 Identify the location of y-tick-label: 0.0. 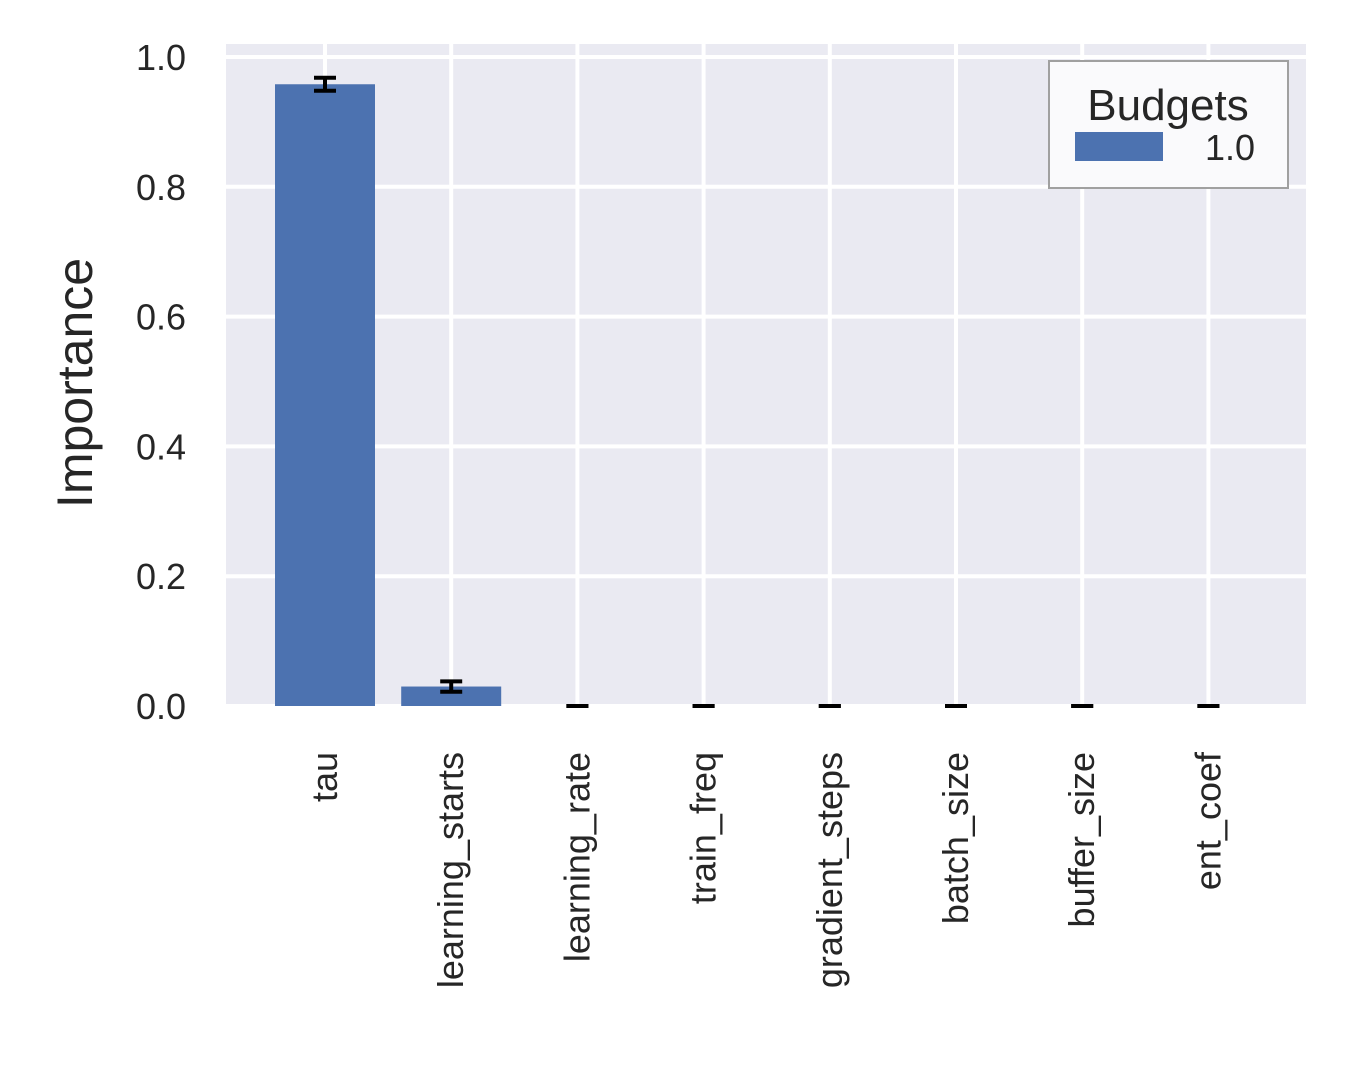
(161, 706).